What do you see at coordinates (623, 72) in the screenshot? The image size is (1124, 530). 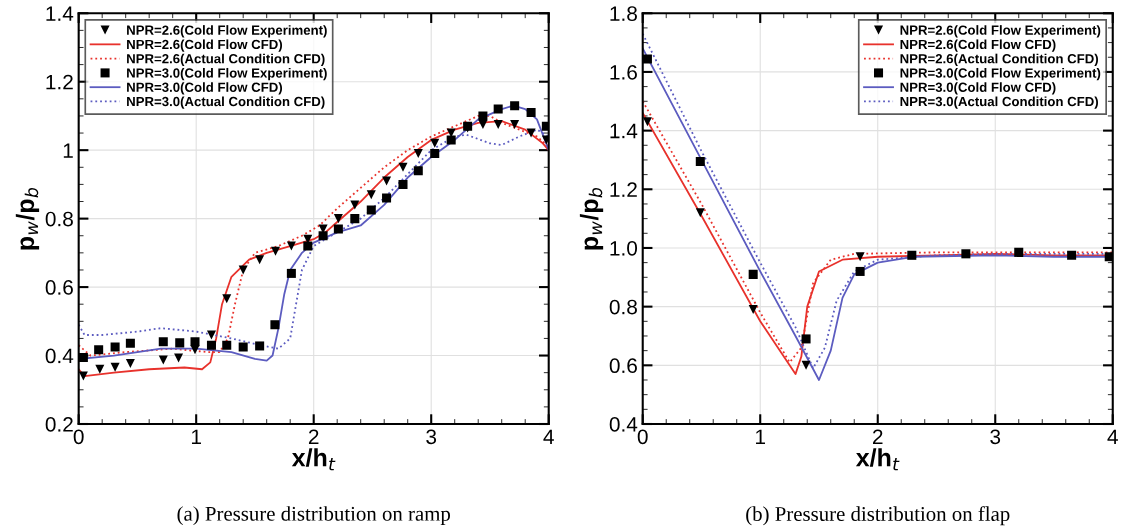 I see `y-tick-label: 1.6` at bounding box center [623, 72].